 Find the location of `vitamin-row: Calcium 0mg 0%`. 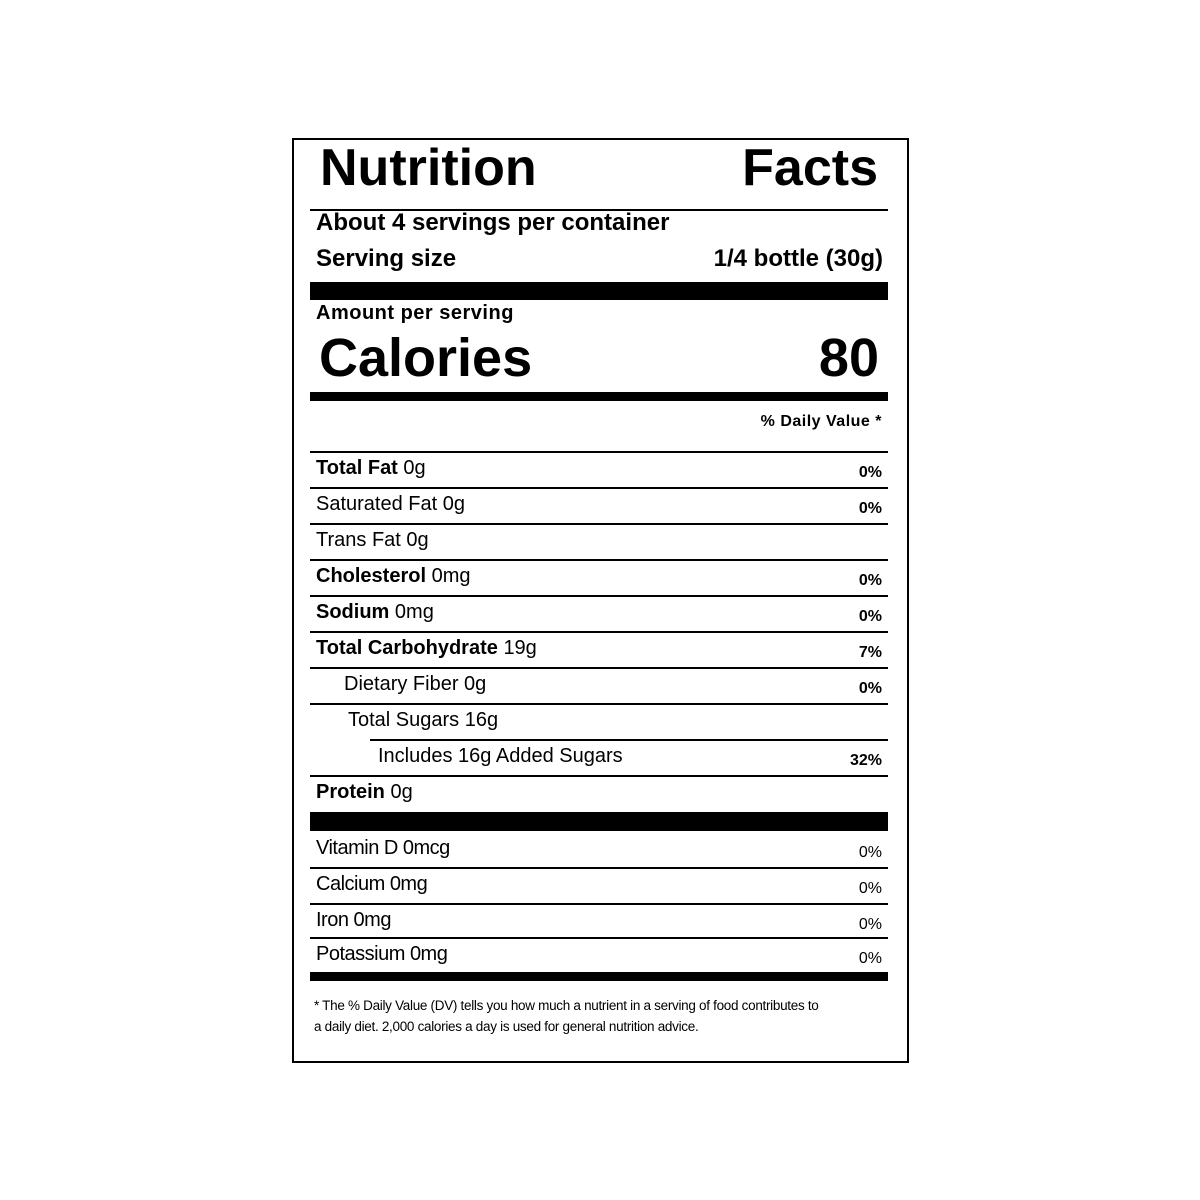

vitamin-row: Calcium 0mg 0% is located at coordinates (599, 886).